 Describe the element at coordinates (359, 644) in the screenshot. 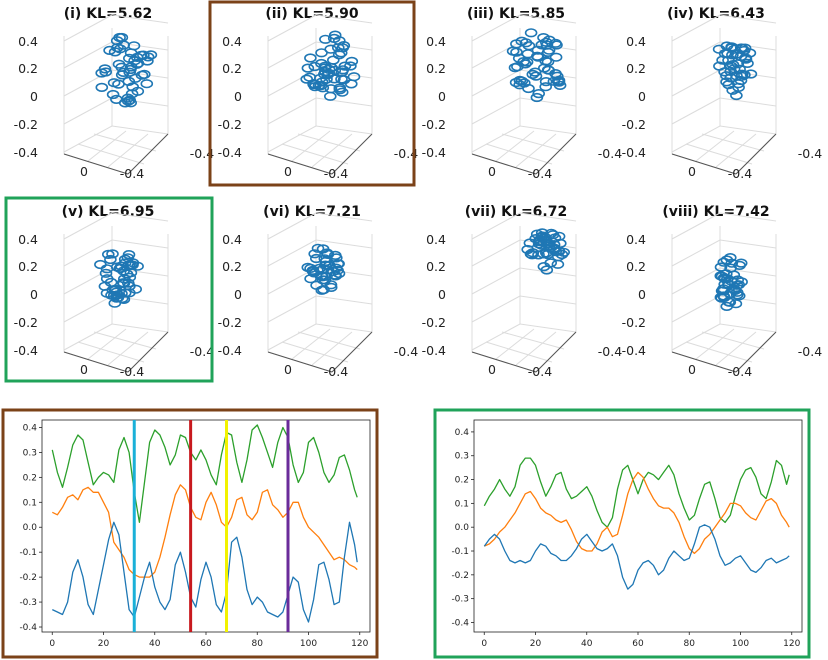

I see `x-tick-label: 120` at that location.